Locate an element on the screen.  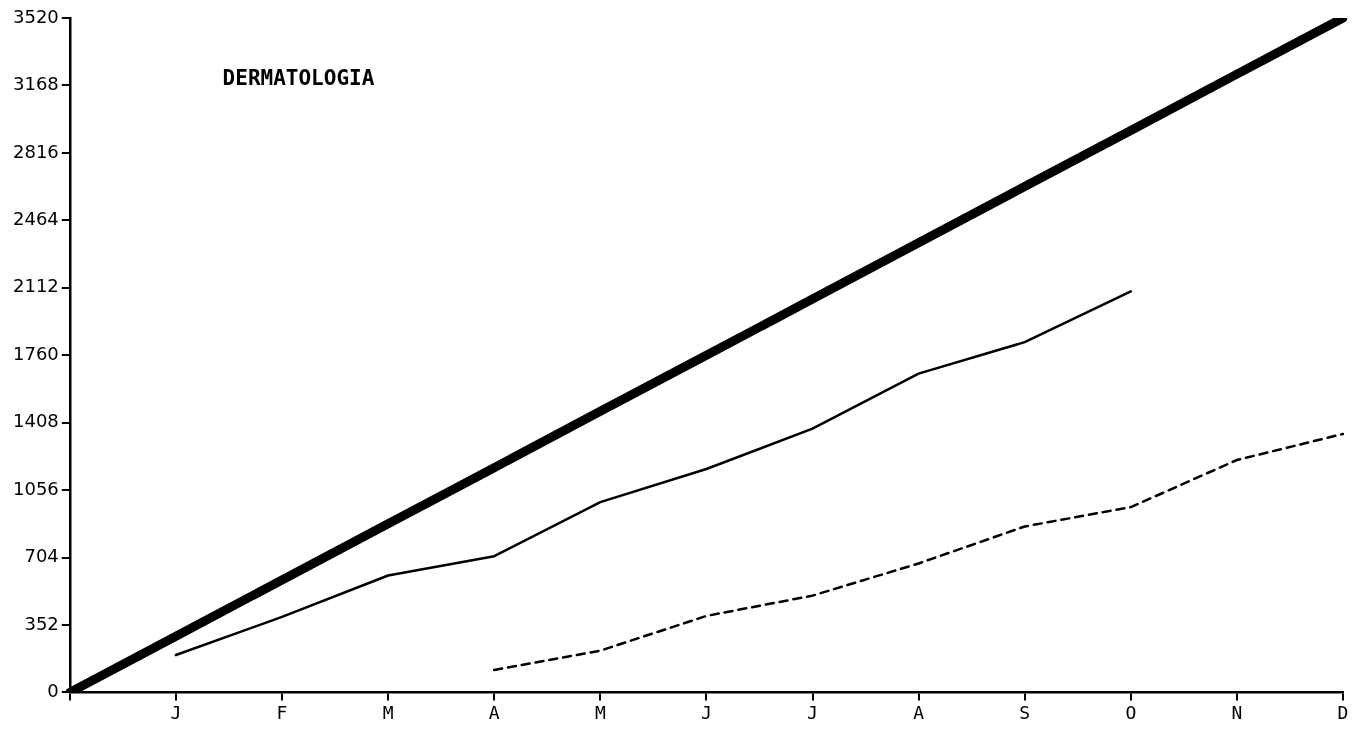
x-tick-label: F is located at coordinates (282, 712).